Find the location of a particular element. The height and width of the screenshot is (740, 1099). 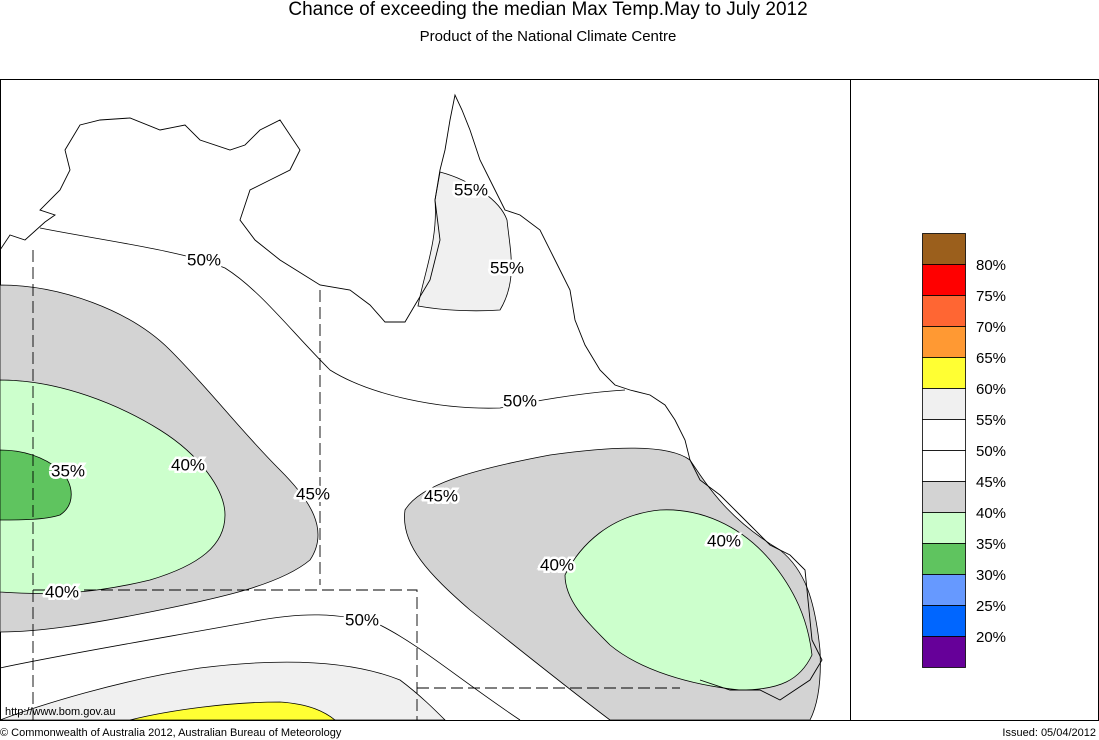

legend-label: 65% is located at coordinates (991, 358).